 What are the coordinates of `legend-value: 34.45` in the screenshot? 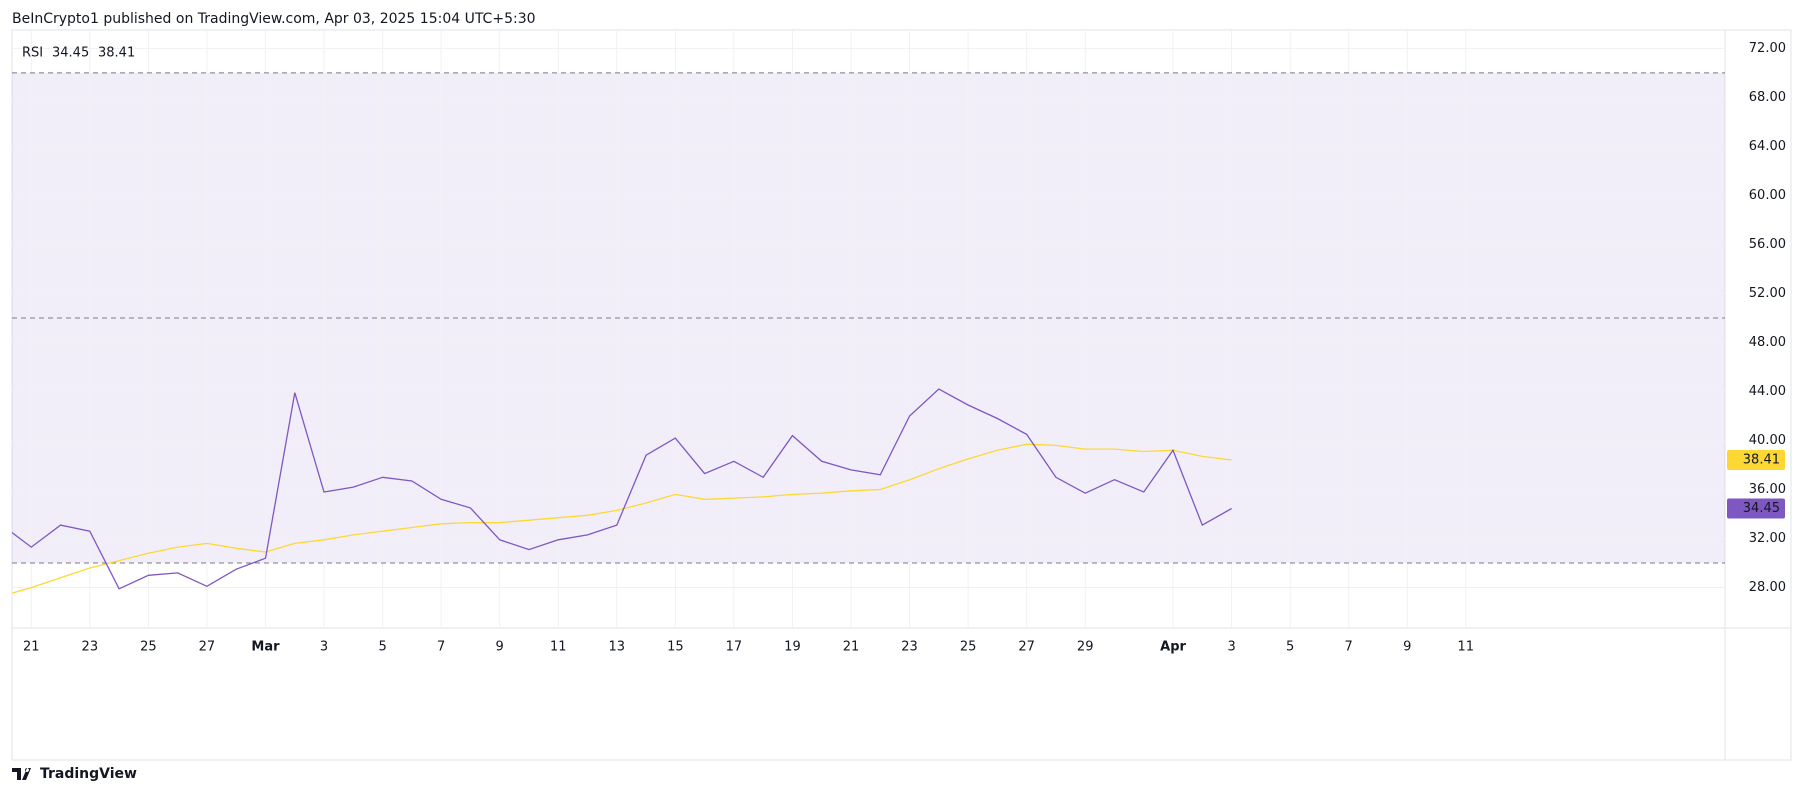 It's located at (70, 53).